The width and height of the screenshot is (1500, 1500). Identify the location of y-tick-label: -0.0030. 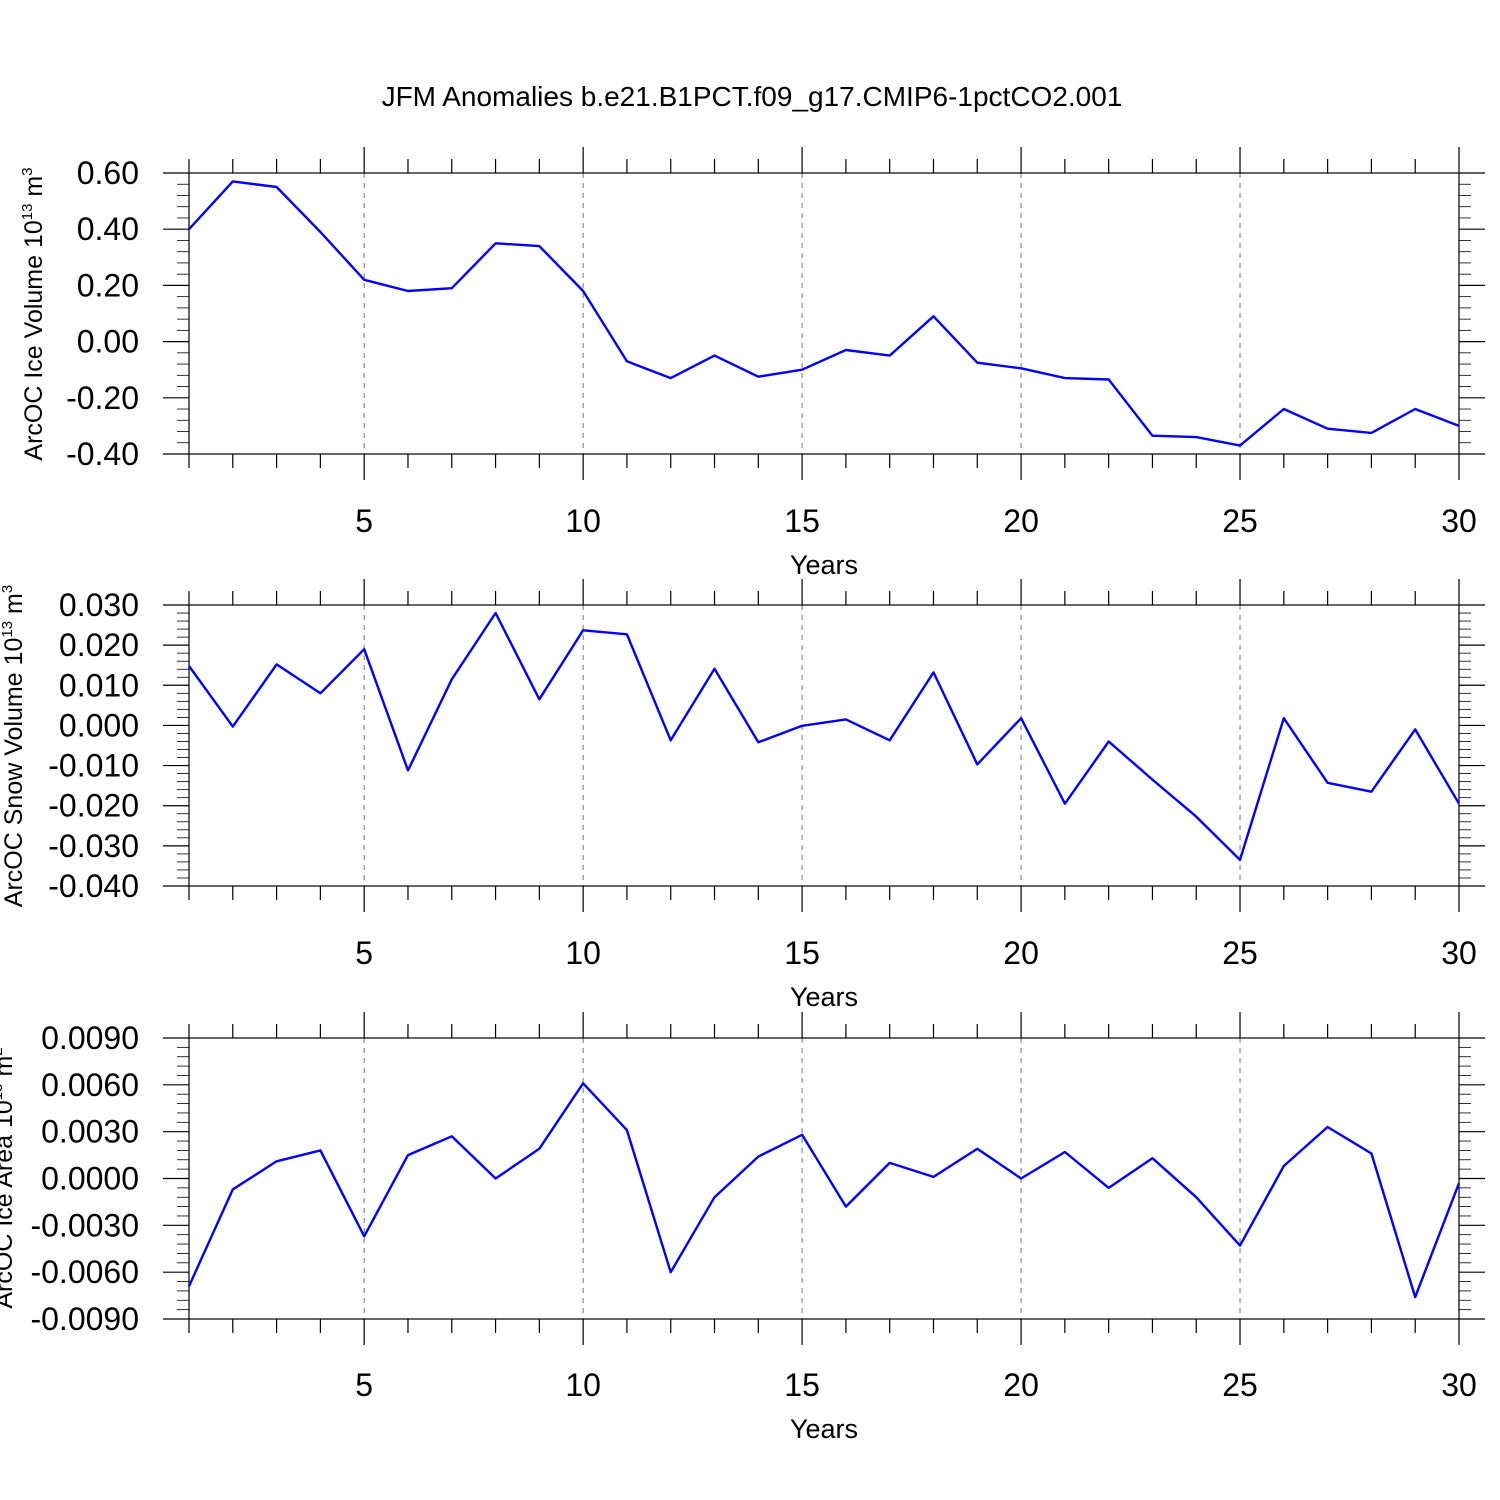
(84, 1225).